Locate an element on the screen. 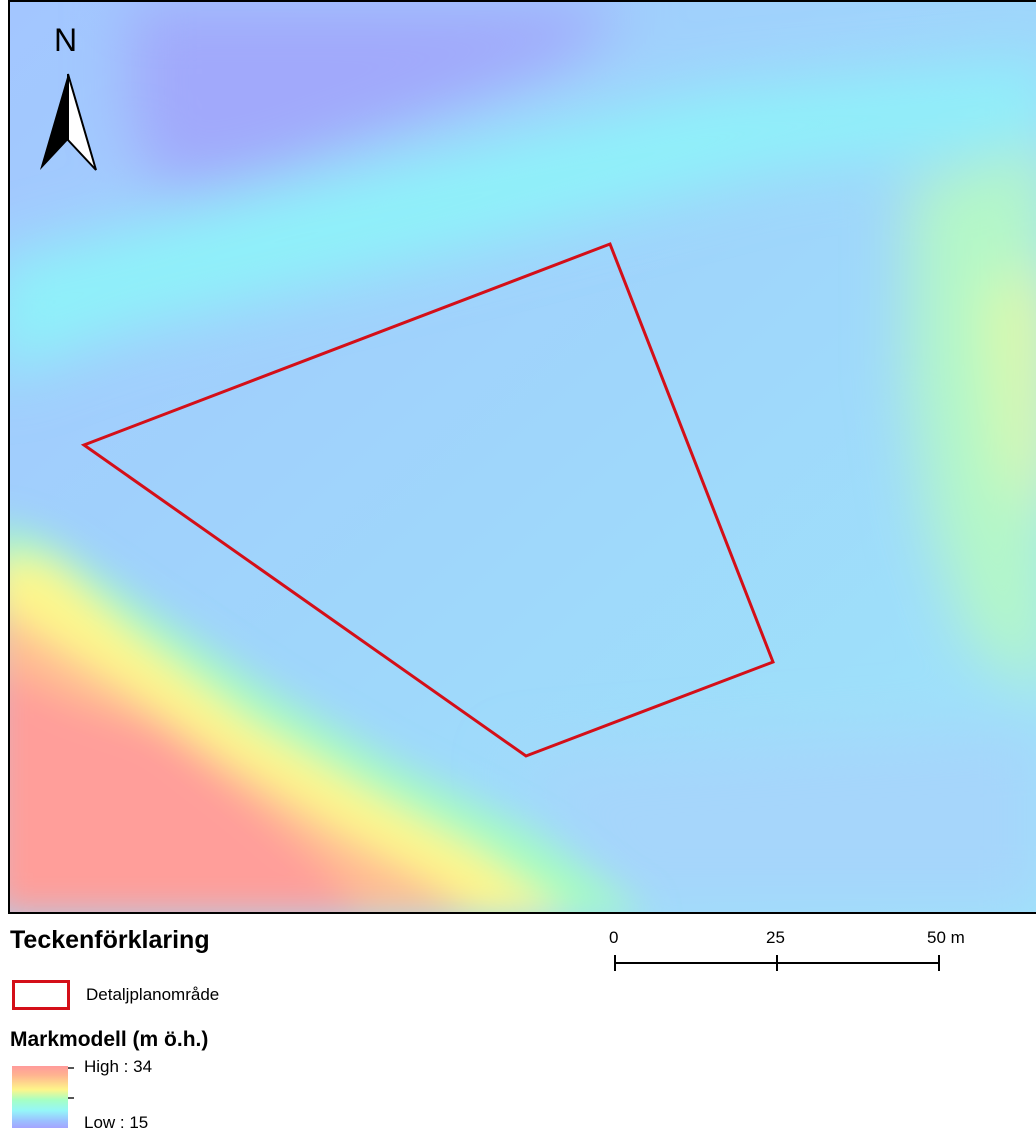 Image resolution: width=1036 pixels, height=1136 pixels. scale-label-25: 25 is located at coordinates (775, 937).